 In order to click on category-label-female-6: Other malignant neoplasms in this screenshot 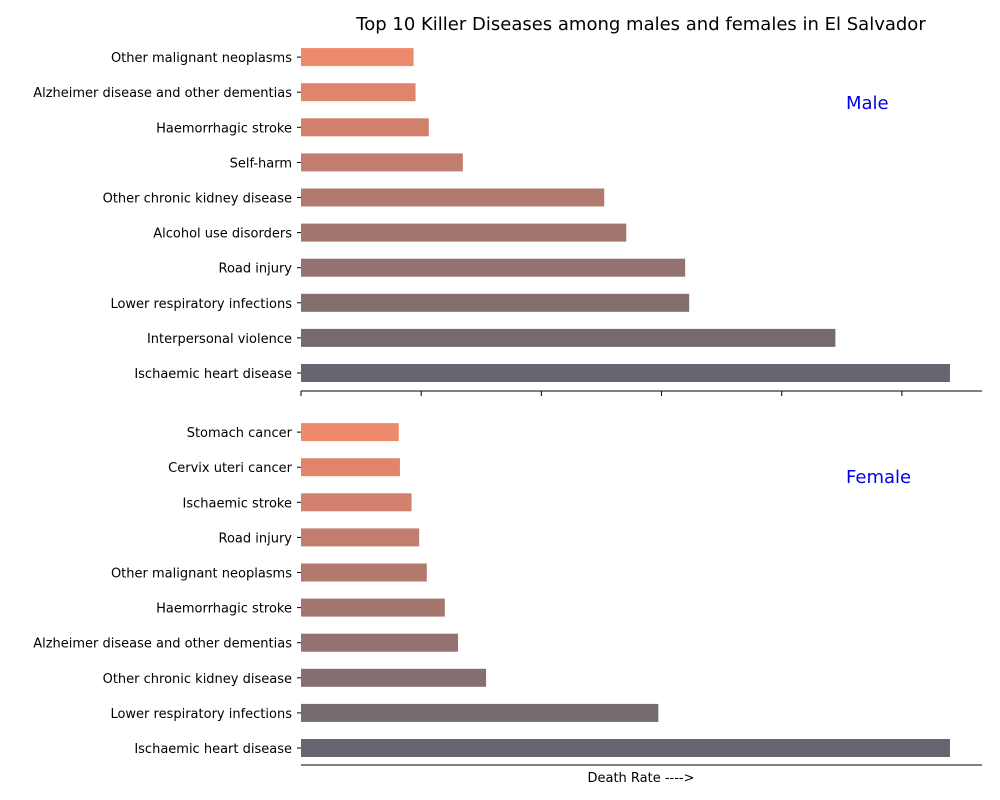, I will do `click(201, 574)`.